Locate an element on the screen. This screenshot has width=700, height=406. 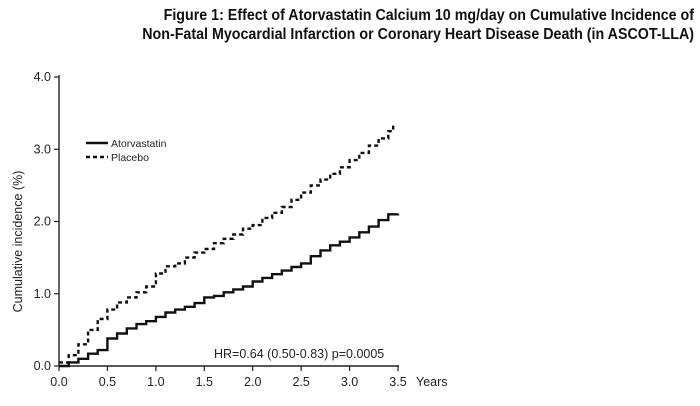
x-tick-label: 2.5 is located at coordinates (300, 382).